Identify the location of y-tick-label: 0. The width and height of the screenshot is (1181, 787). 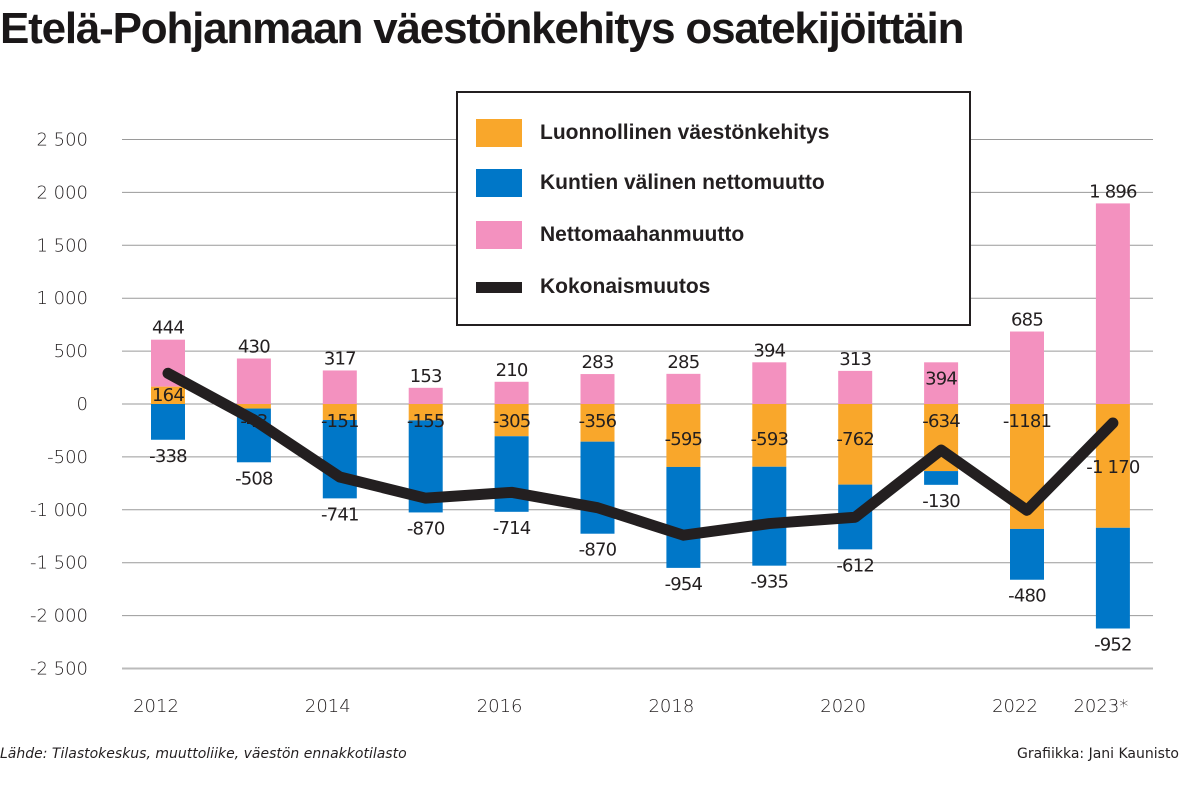
(82, 404).